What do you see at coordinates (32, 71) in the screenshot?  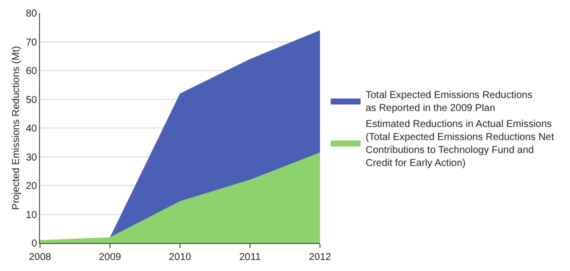 I see `y-tick-label: 60` at bounding box center [32, 71].